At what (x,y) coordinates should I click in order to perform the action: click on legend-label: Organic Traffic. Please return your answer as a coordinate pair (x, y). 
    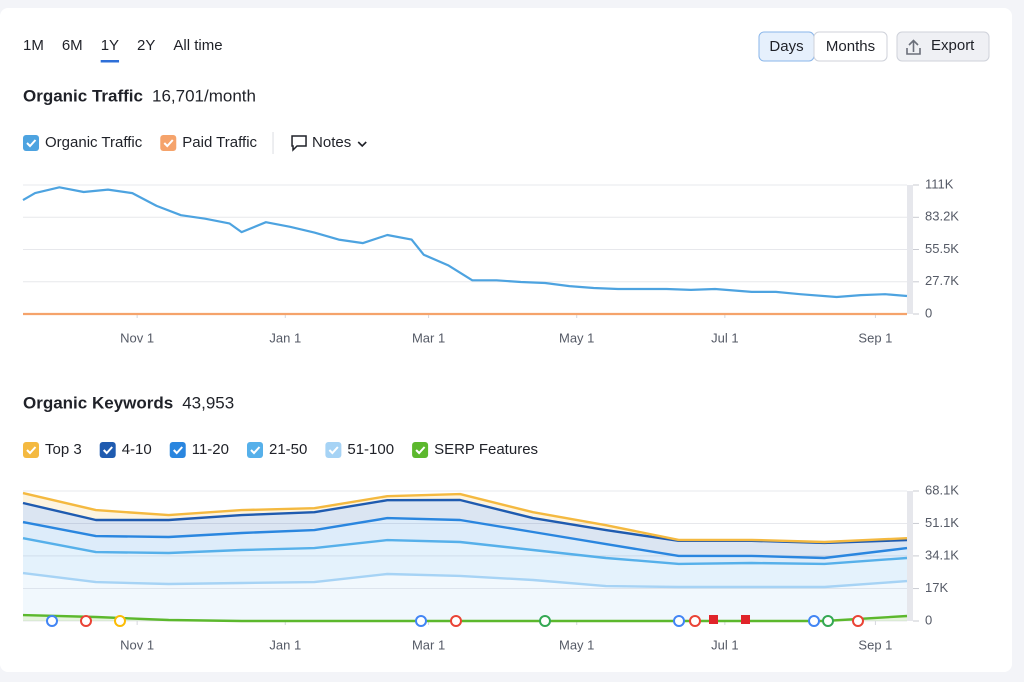
    Looking at the image, I should click on (94, 142).